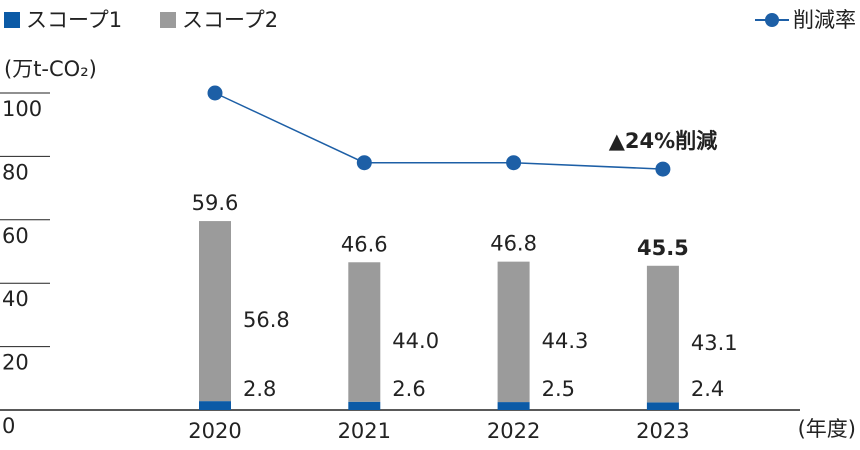 The image size is (860, 450). What do you see at coordinates (513, 244) in the screenshot?
I see `total-label: 46.8` at bounding box center [513, 244].